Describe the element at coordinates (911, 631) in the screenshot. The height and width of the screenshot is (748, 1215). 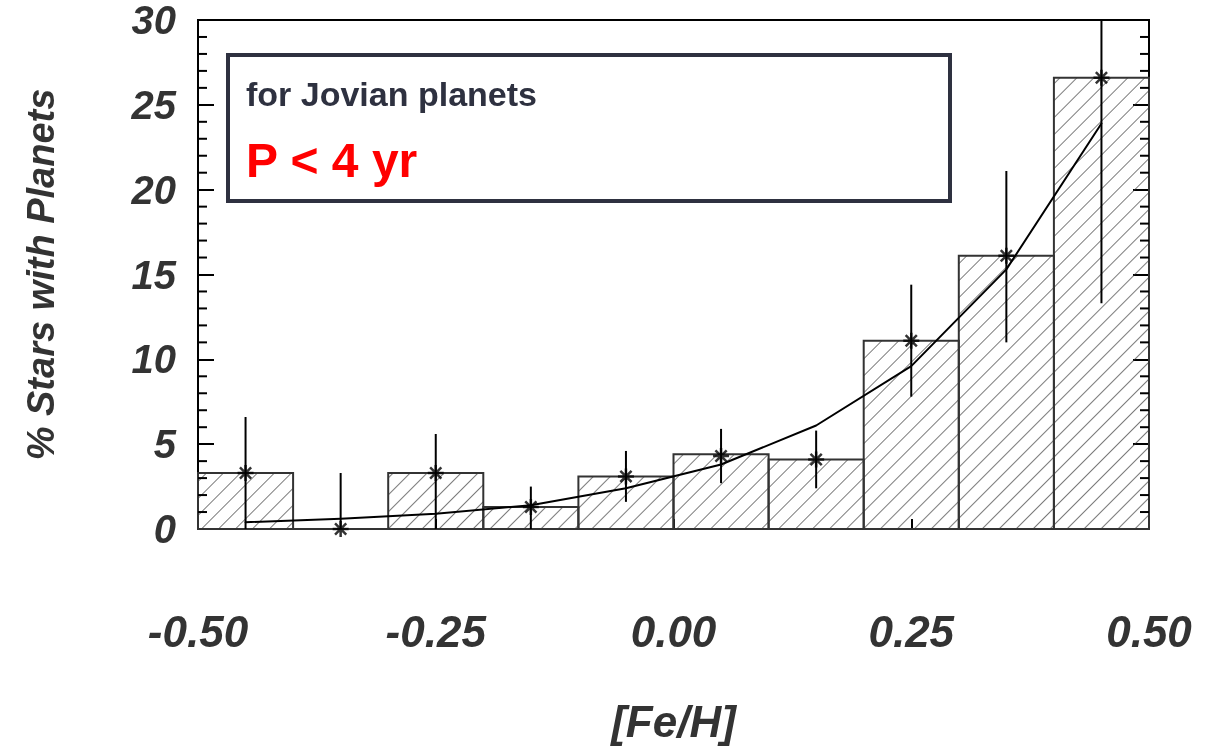
I see `x-tick-label: 0.25` at that location.